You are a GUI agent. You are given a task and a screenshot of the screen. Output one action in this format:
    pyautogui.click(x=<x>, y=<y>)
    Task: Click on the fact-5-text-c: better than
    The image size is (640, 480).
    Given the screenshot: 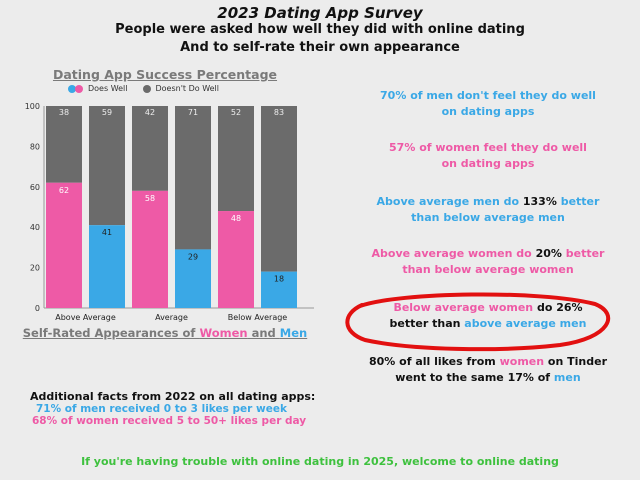 What is the action you would take?
    pyautogui.click(x=427, y=323)
    